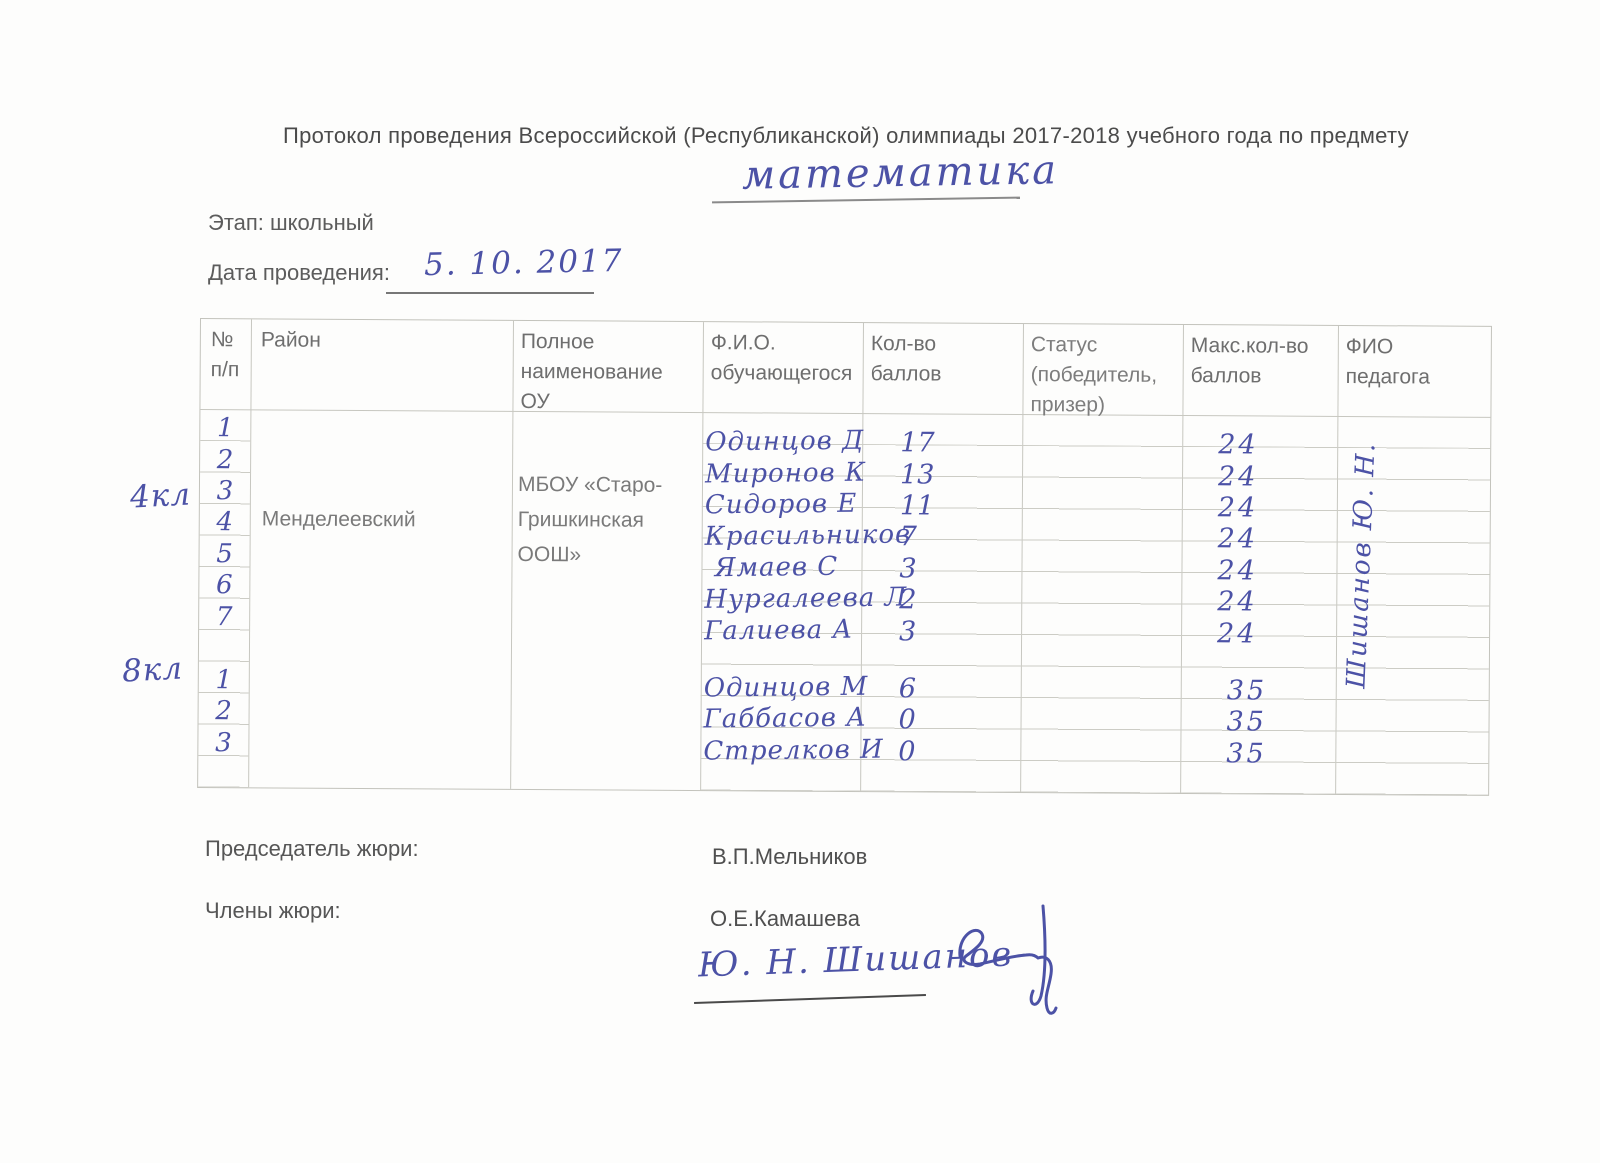 This screenshot has width=1600, height=1163. I want to click on district-name: Менделеевский, so click(338, 519).